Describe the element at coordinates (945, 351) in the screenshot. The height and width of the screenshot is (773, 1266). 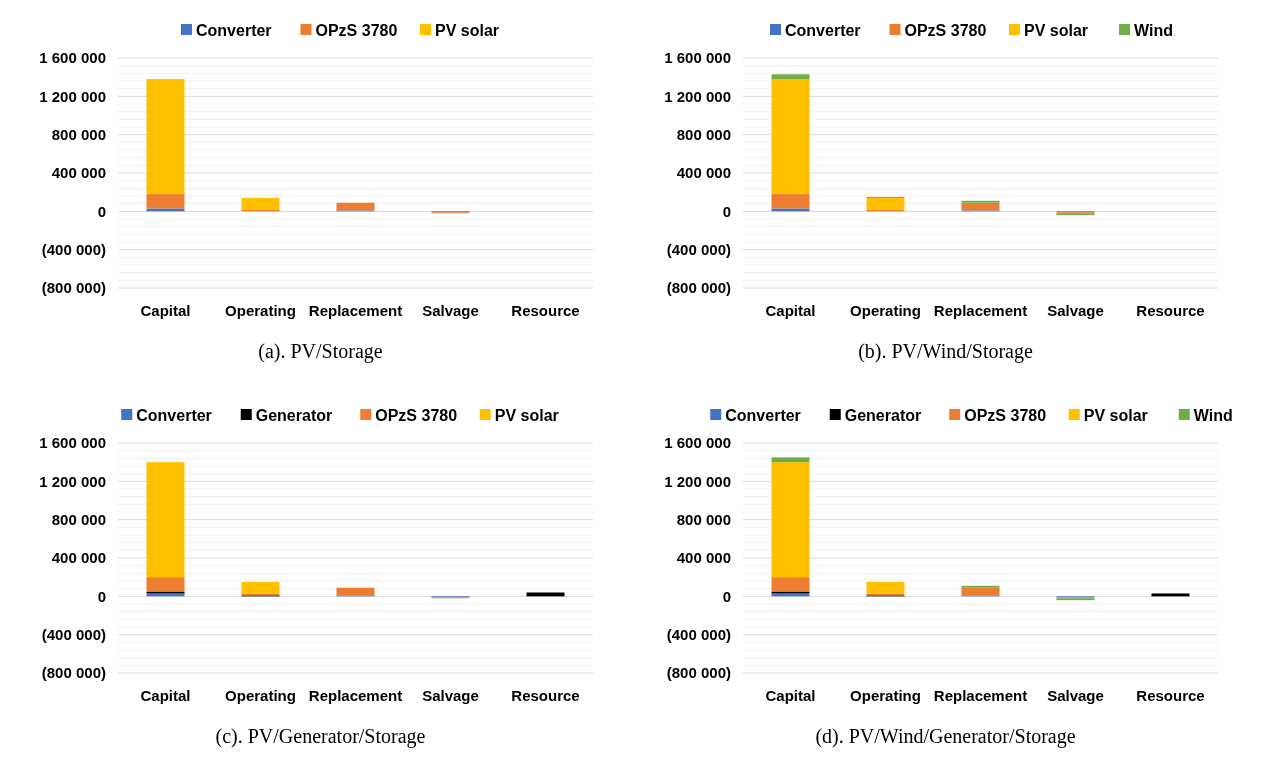
I see `text: (b). PV/Wind/Storage` at that location.